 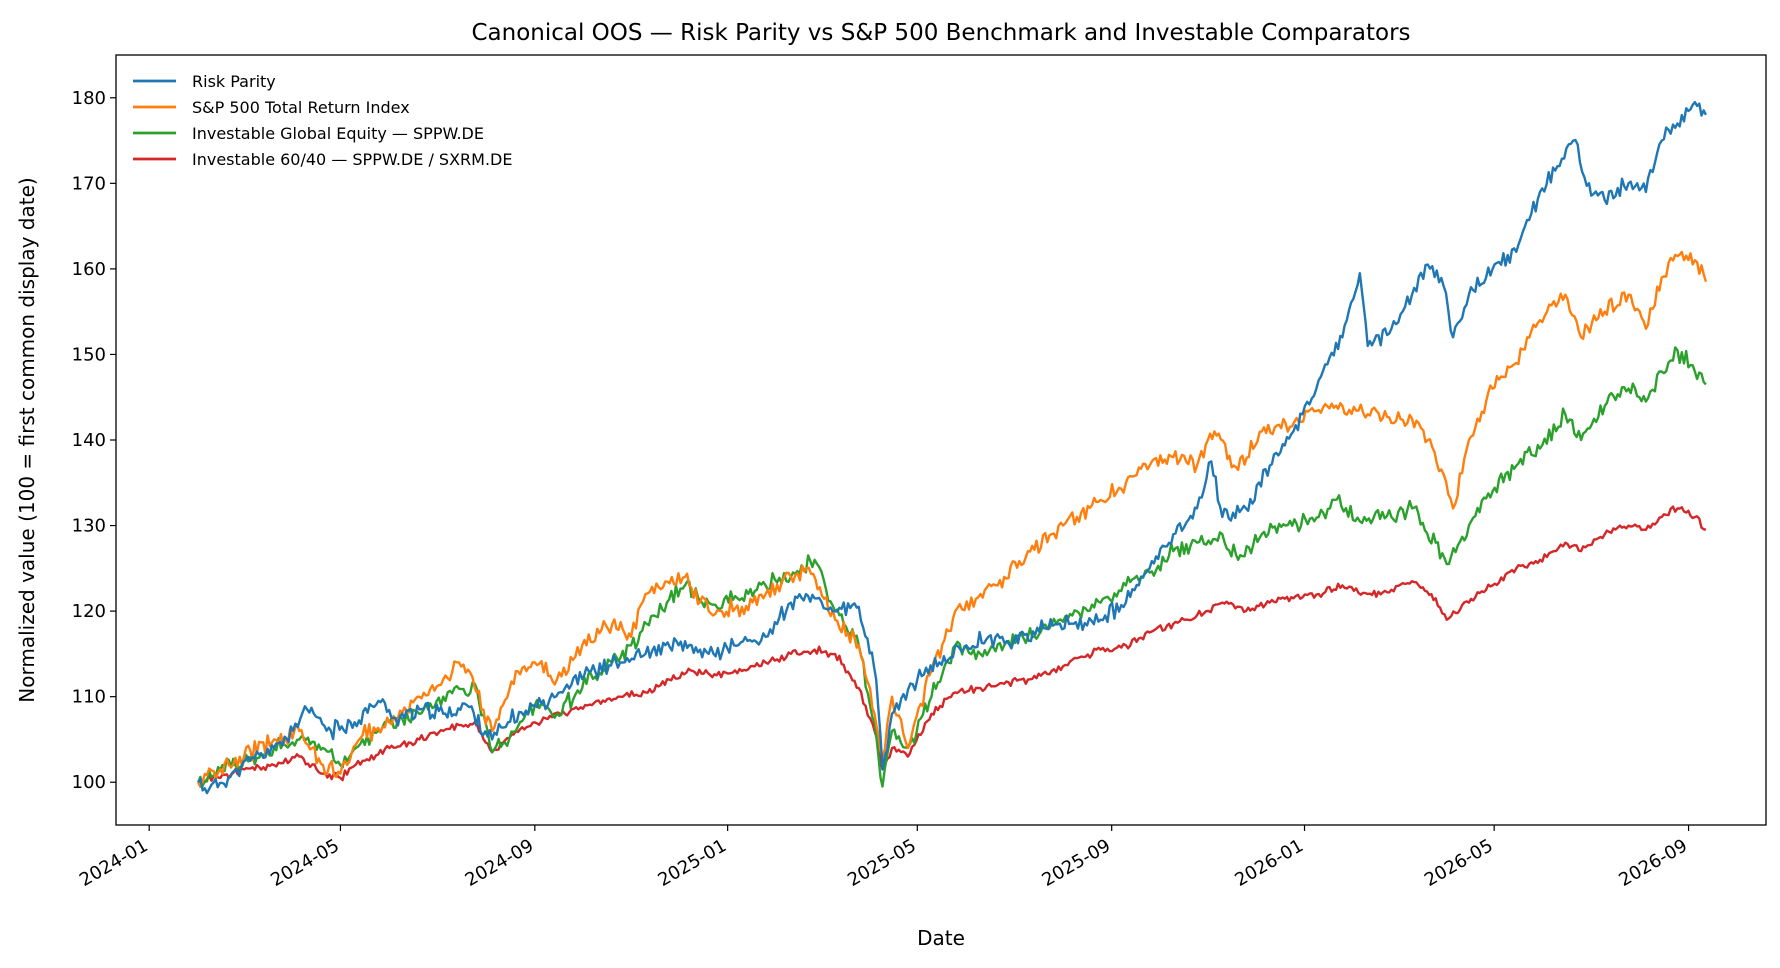 I want to click on x-tick-label-1: 2024-05, so click(x=305, y=863).